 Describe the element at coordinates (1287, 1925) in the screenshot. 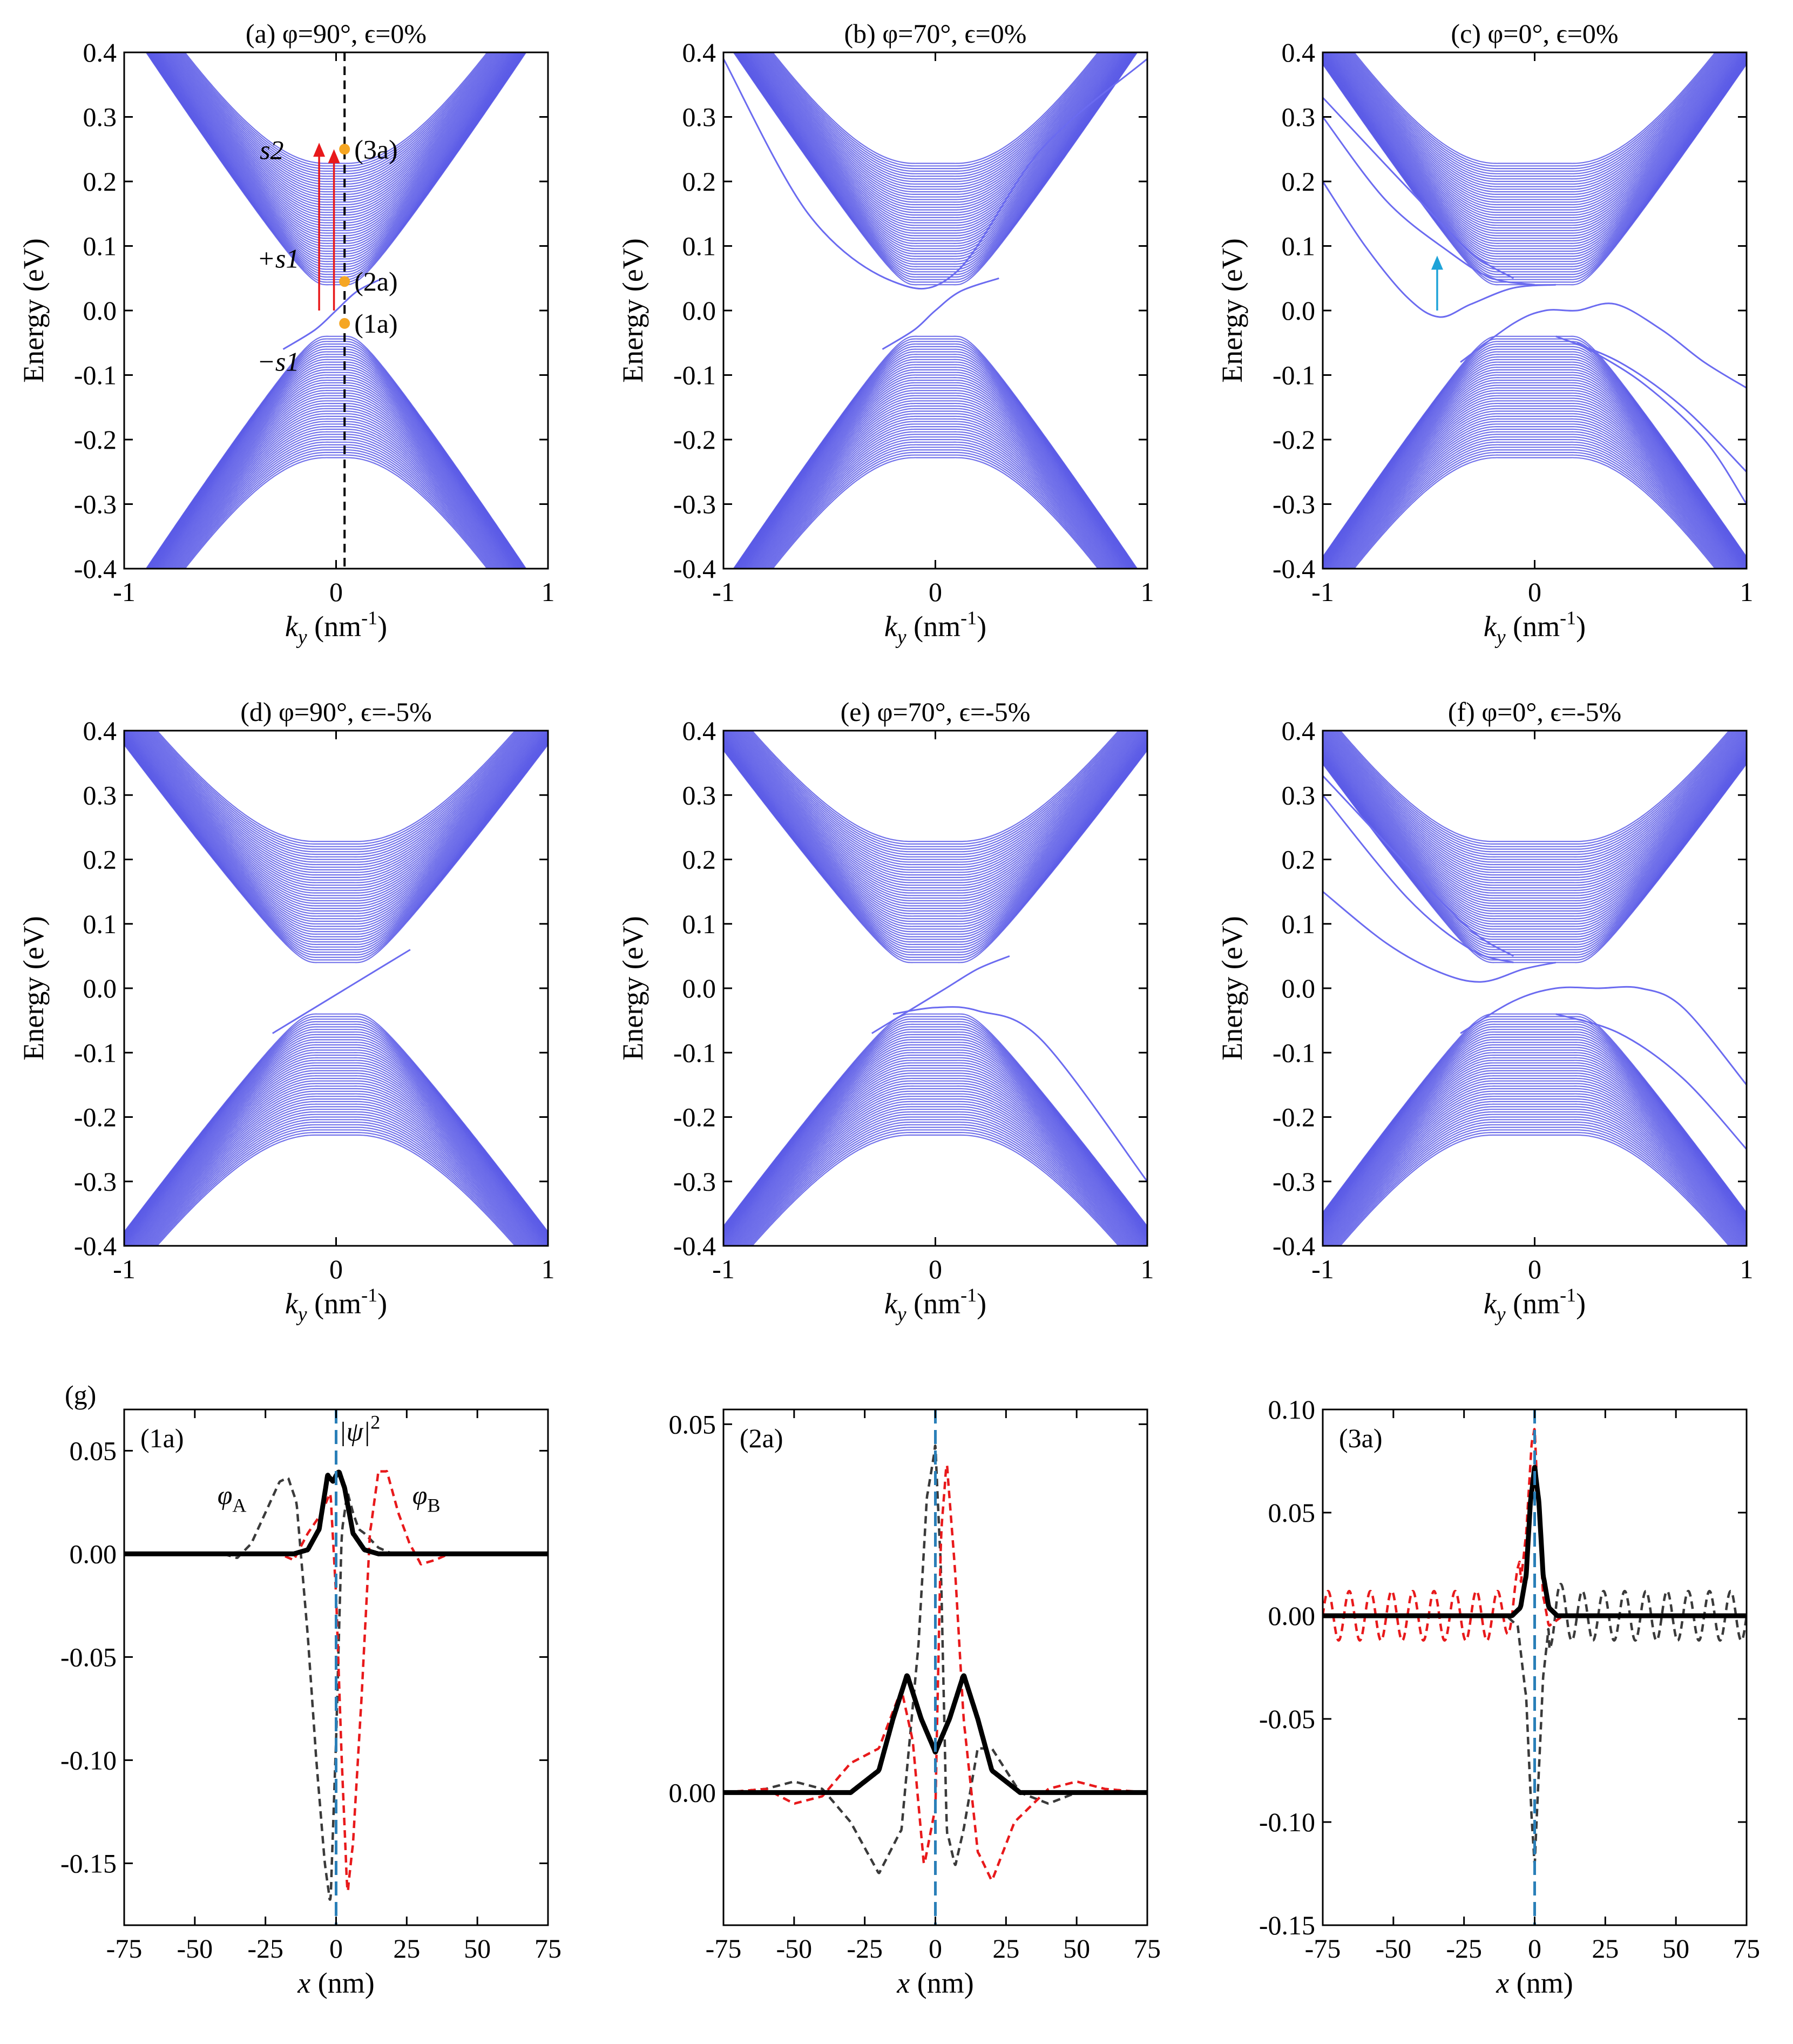

I see `y-tick-label: -0.15` at that location.